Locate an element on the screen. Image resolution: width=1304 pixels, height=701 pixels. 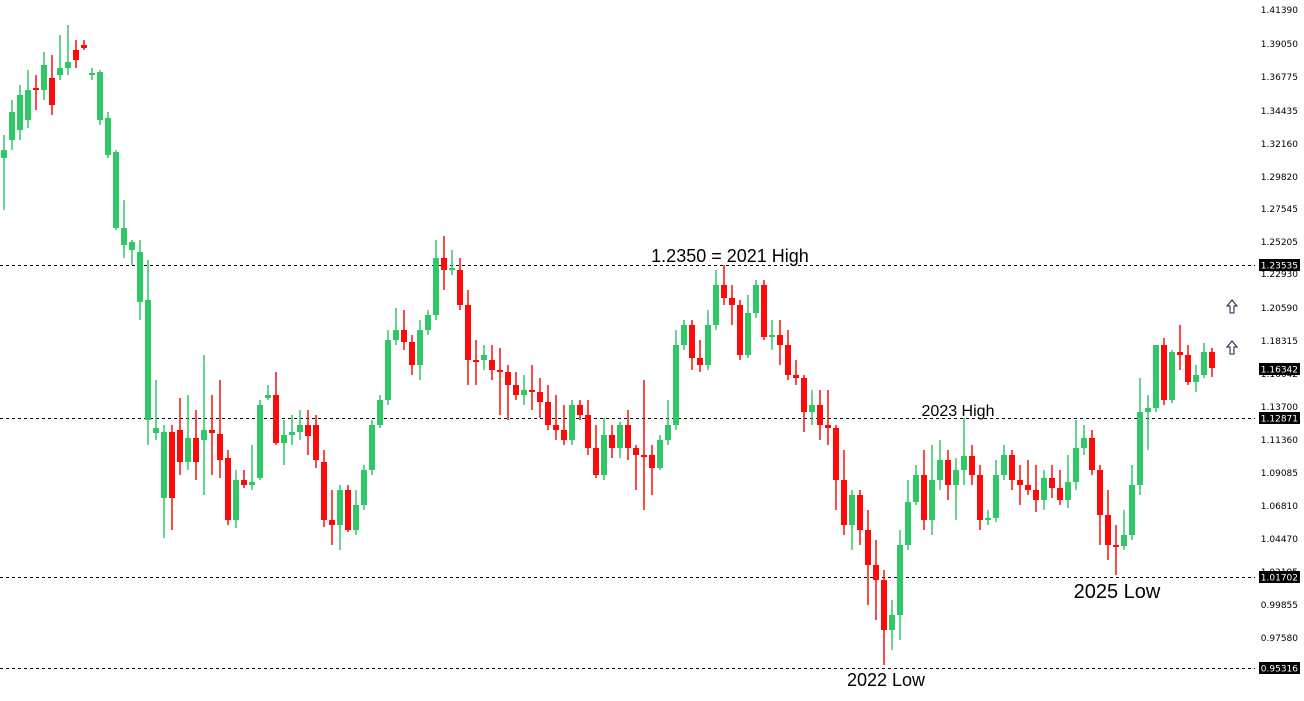
y-tick-label: 0.97580 is located at coordinates (1279, 639).